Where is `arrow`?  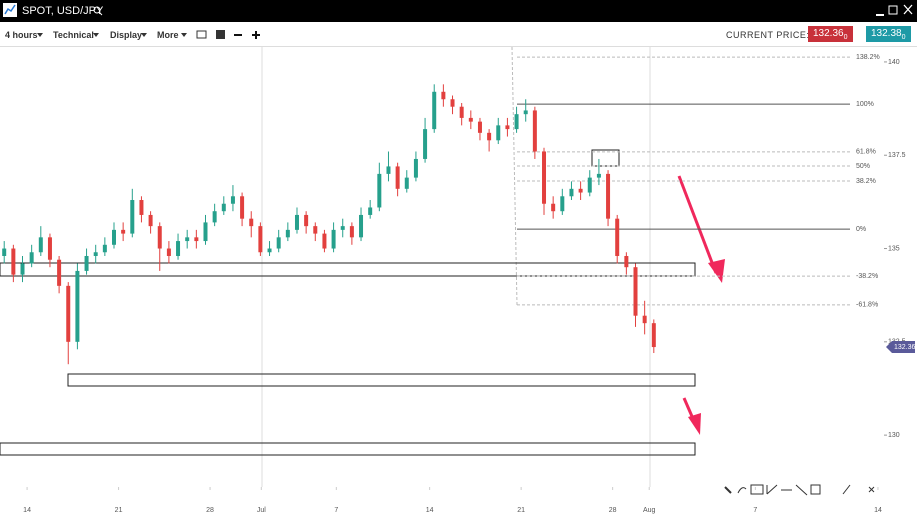
arrow is located at coordinates (697, 224).